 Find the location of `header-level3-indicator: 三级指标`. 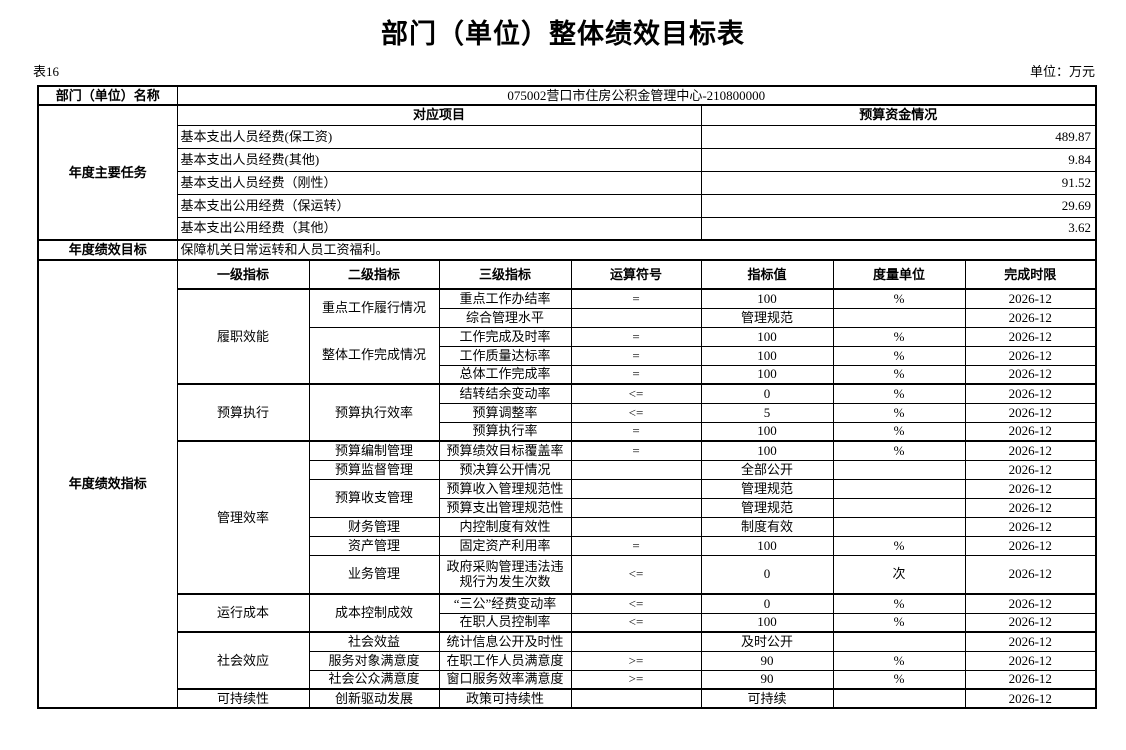

header-level3-indicator: 三级指标 is located at coordinates (505, 274).